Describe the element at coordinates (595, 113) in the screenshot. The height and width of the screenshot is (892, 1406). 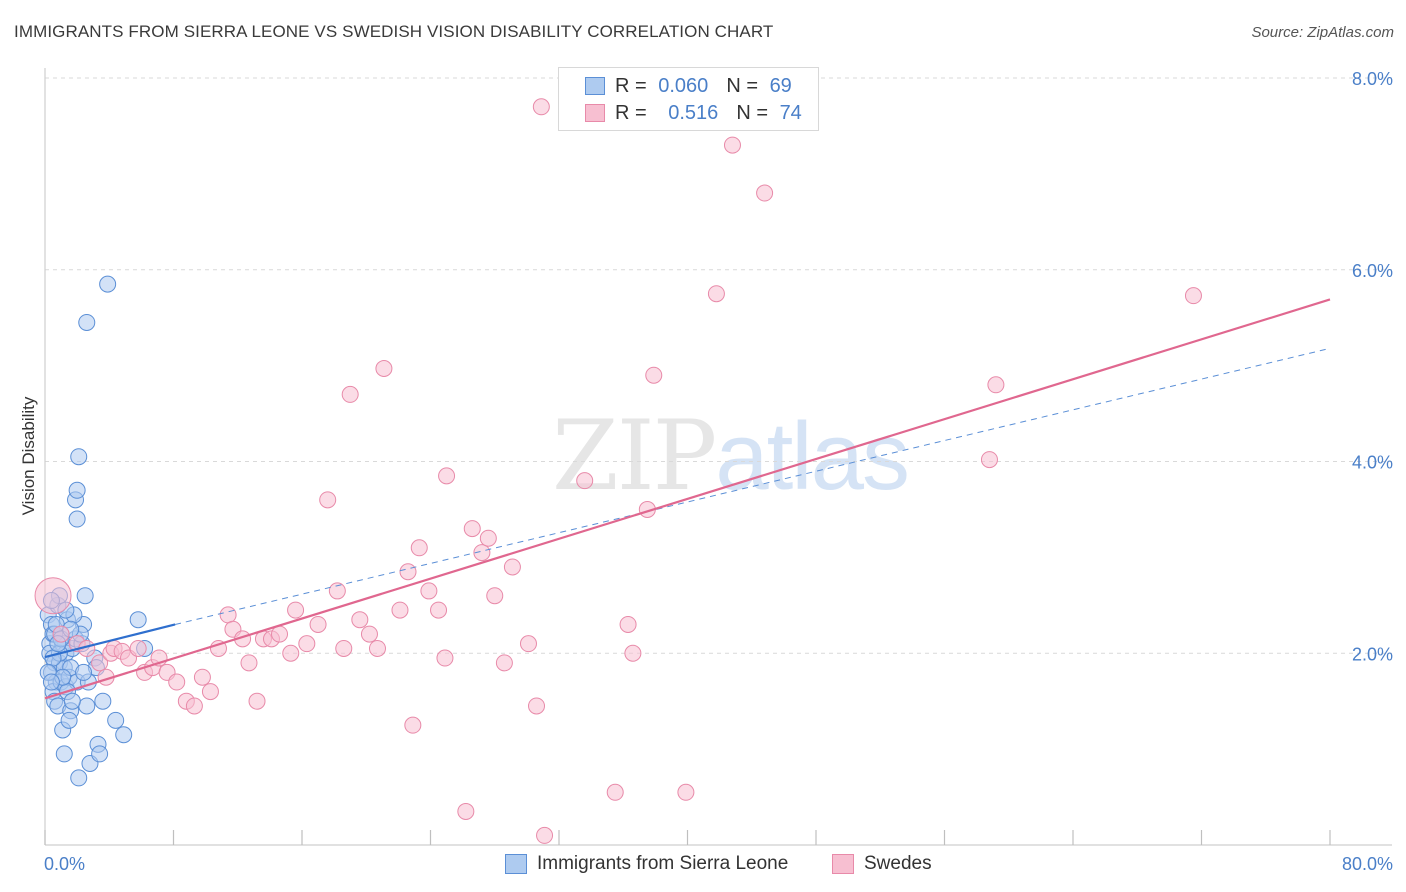
I see `legend-swatch-pink` at that location.